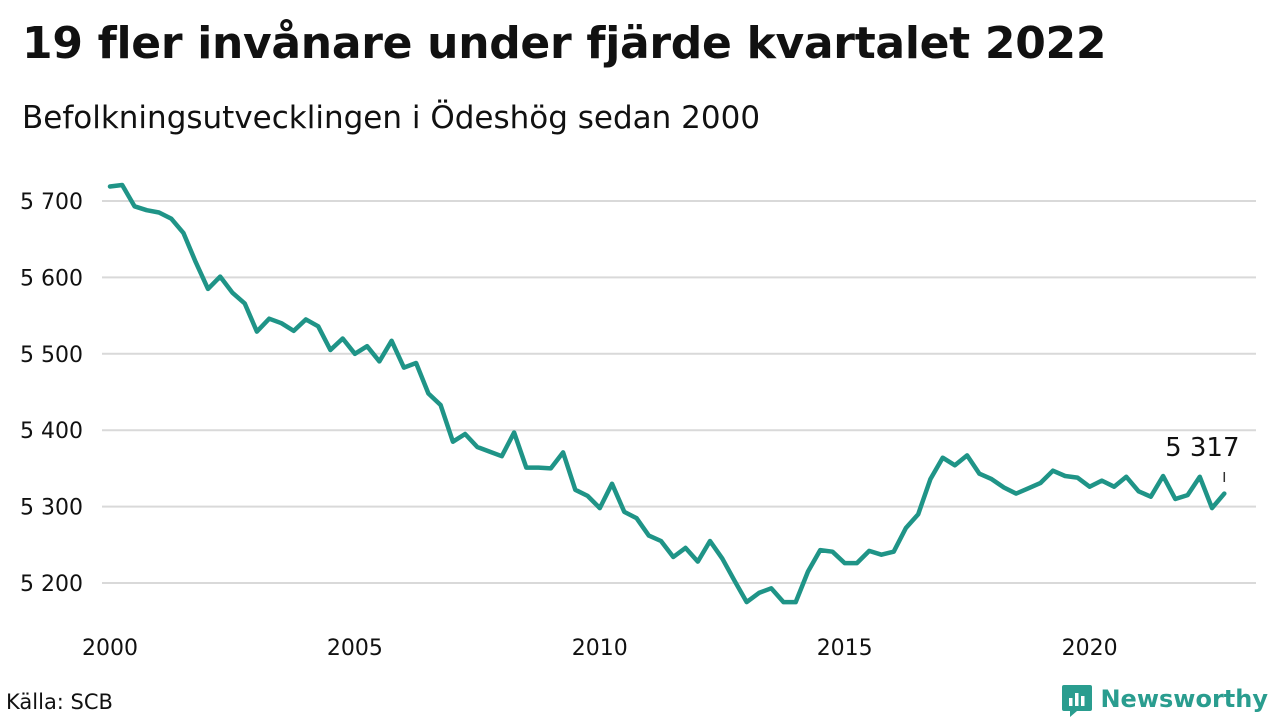  What do you see at coordinates (110, 648) in the screenshot?
I see `x-tick-label: 2000` at bounding box center [110, 648].